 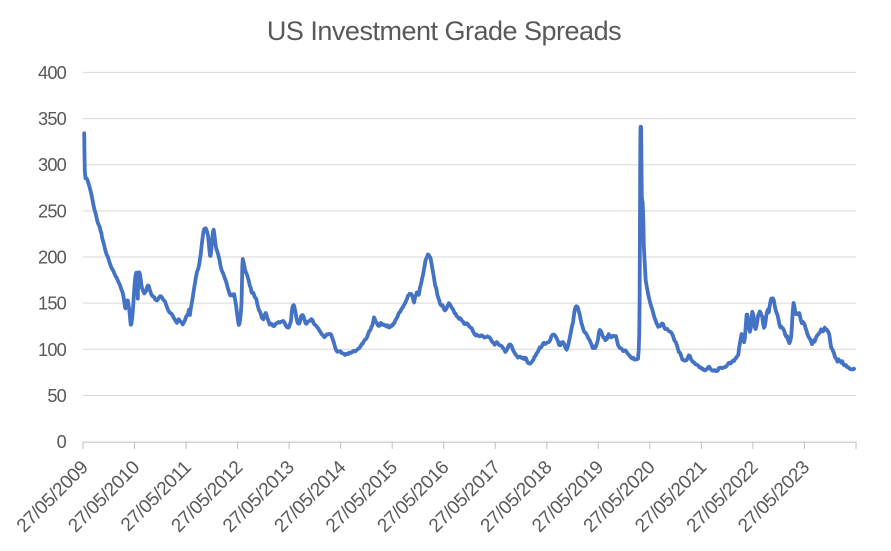 I want to click on svg-text: 100, so click(x=52, y=350).